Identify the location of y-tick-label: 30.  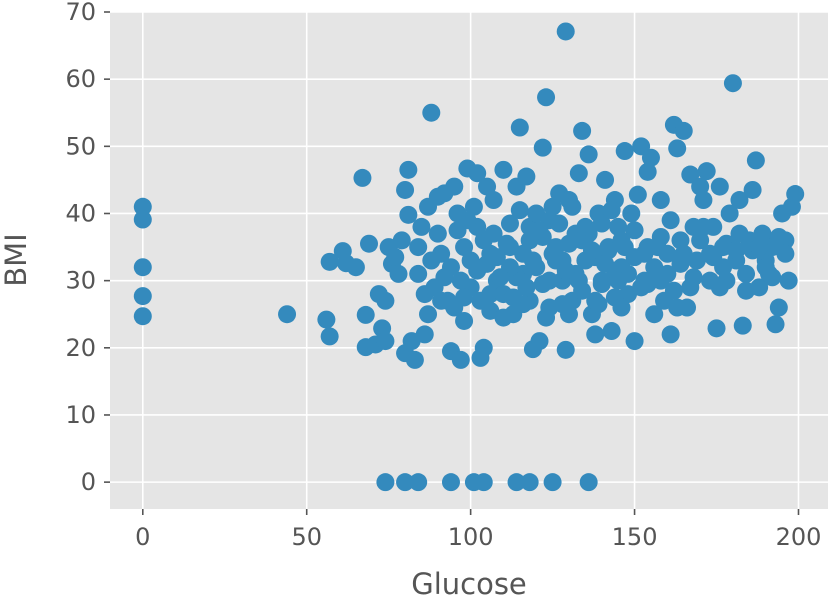
(80, 281).